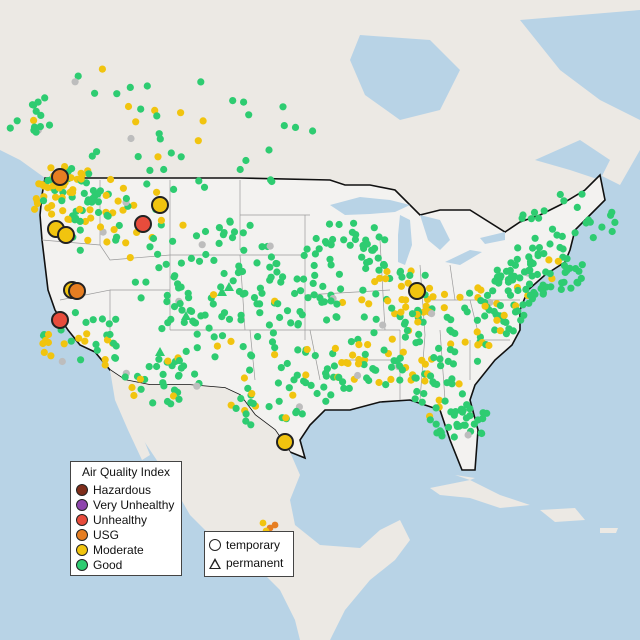 The width and height of the screenshot is (640, 640). Describe the element at coordinates (122, 489) in the screenshot. I see `legend-label: Hazardous` at that location.